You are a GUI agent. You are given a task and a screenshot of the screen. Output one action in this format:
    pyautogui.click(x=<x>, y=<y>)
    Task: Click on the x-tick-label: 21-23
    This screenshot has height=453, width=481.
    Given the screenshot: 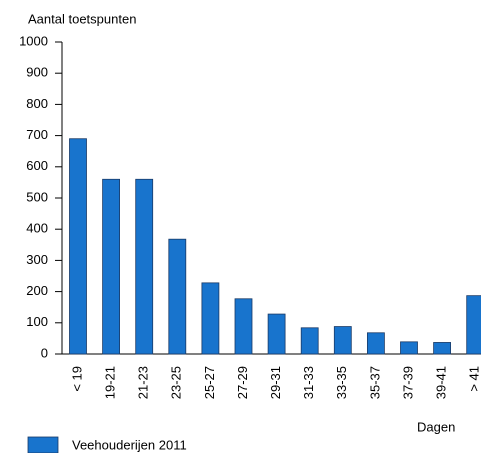 What is the action you would take?
    pyautogui.click(x=143, y=382)
    